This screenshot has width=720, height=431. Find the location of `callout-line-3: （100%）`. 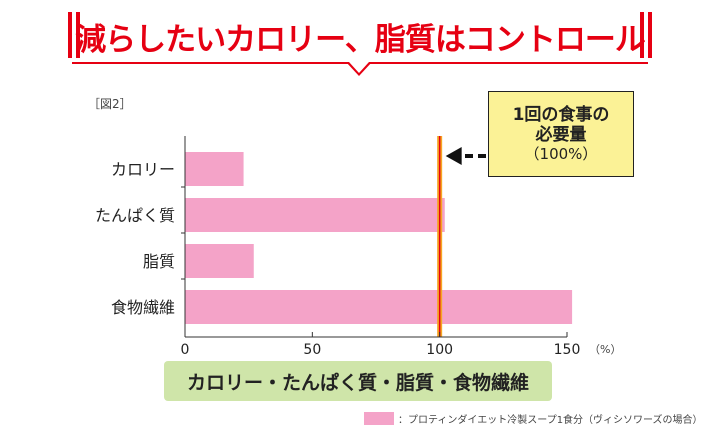

callout-line-3: （100%） is located at coordinates (561, 154).